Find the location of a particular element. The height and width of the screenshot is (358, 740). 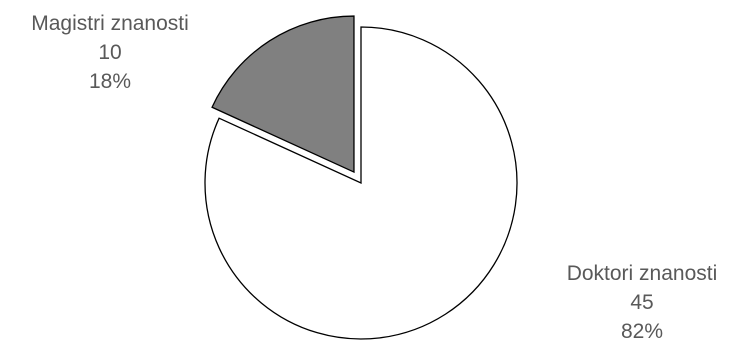

slice-label-name: Magistri znanosti is located at coordinates (110, 23).